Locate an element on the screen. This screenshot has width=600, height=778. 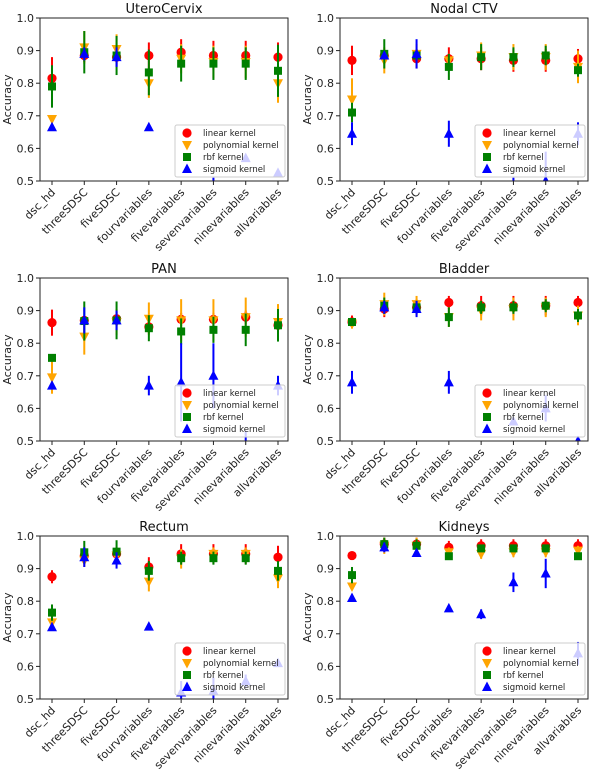
chart-title: UteroCervix is located at coordinates (163, 9).